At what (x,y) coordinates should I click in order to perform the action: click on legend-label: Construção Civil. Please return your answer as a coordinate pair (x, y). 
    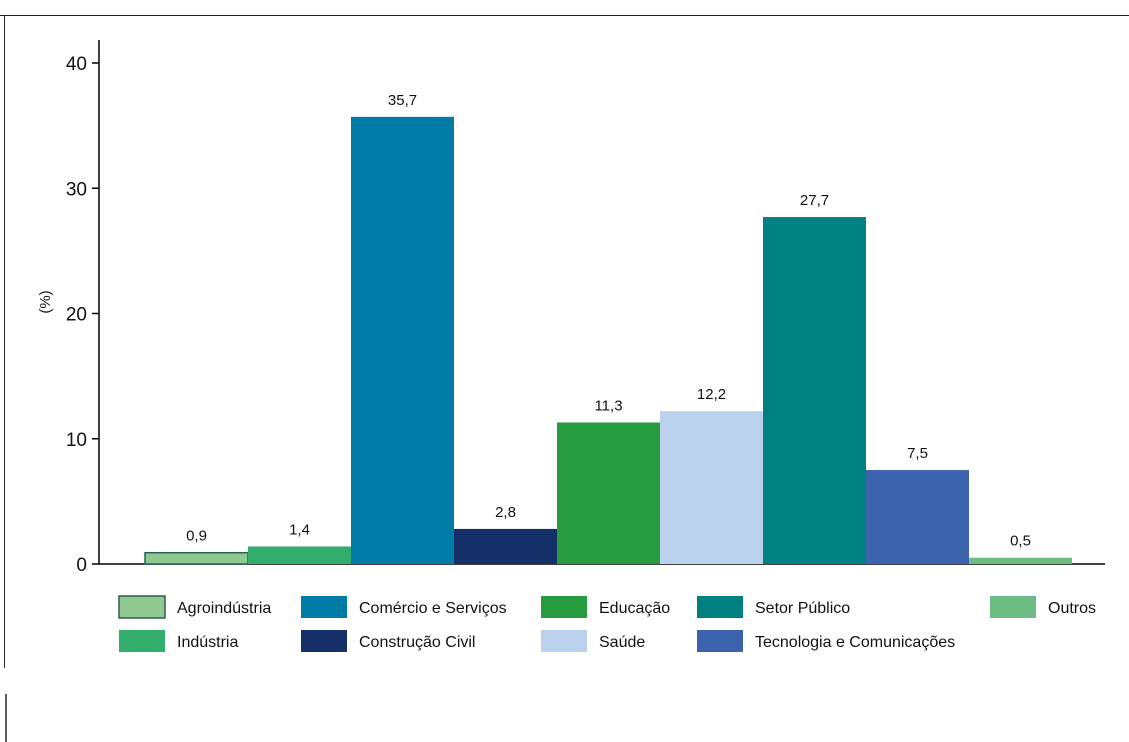
    Looking at the image, I should click on (417, 642).